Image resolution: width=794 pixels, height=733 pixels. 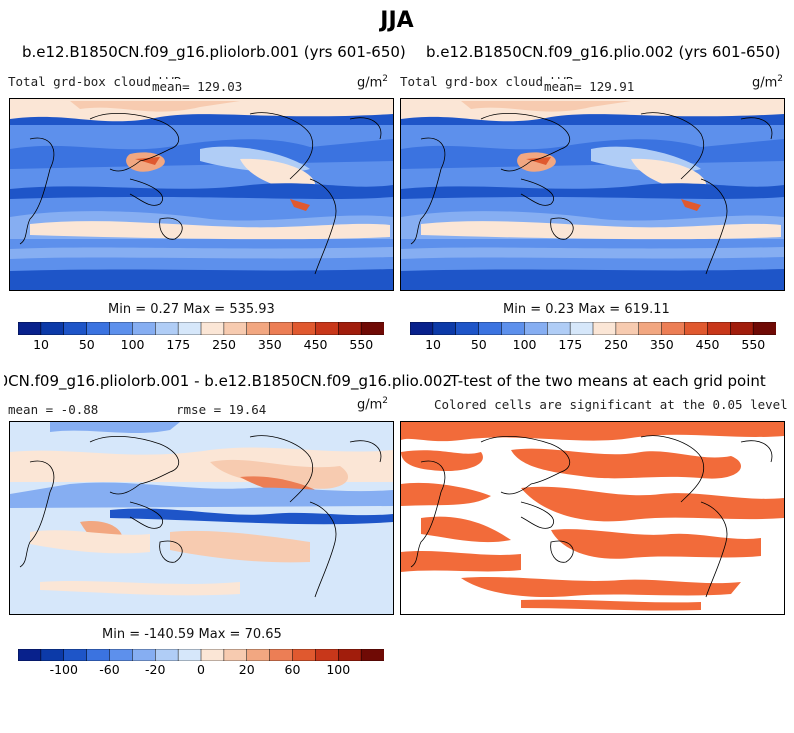 I want to click on variable-label-top-right: Total grd-box cloud LWP, so click(x=487, y=81).